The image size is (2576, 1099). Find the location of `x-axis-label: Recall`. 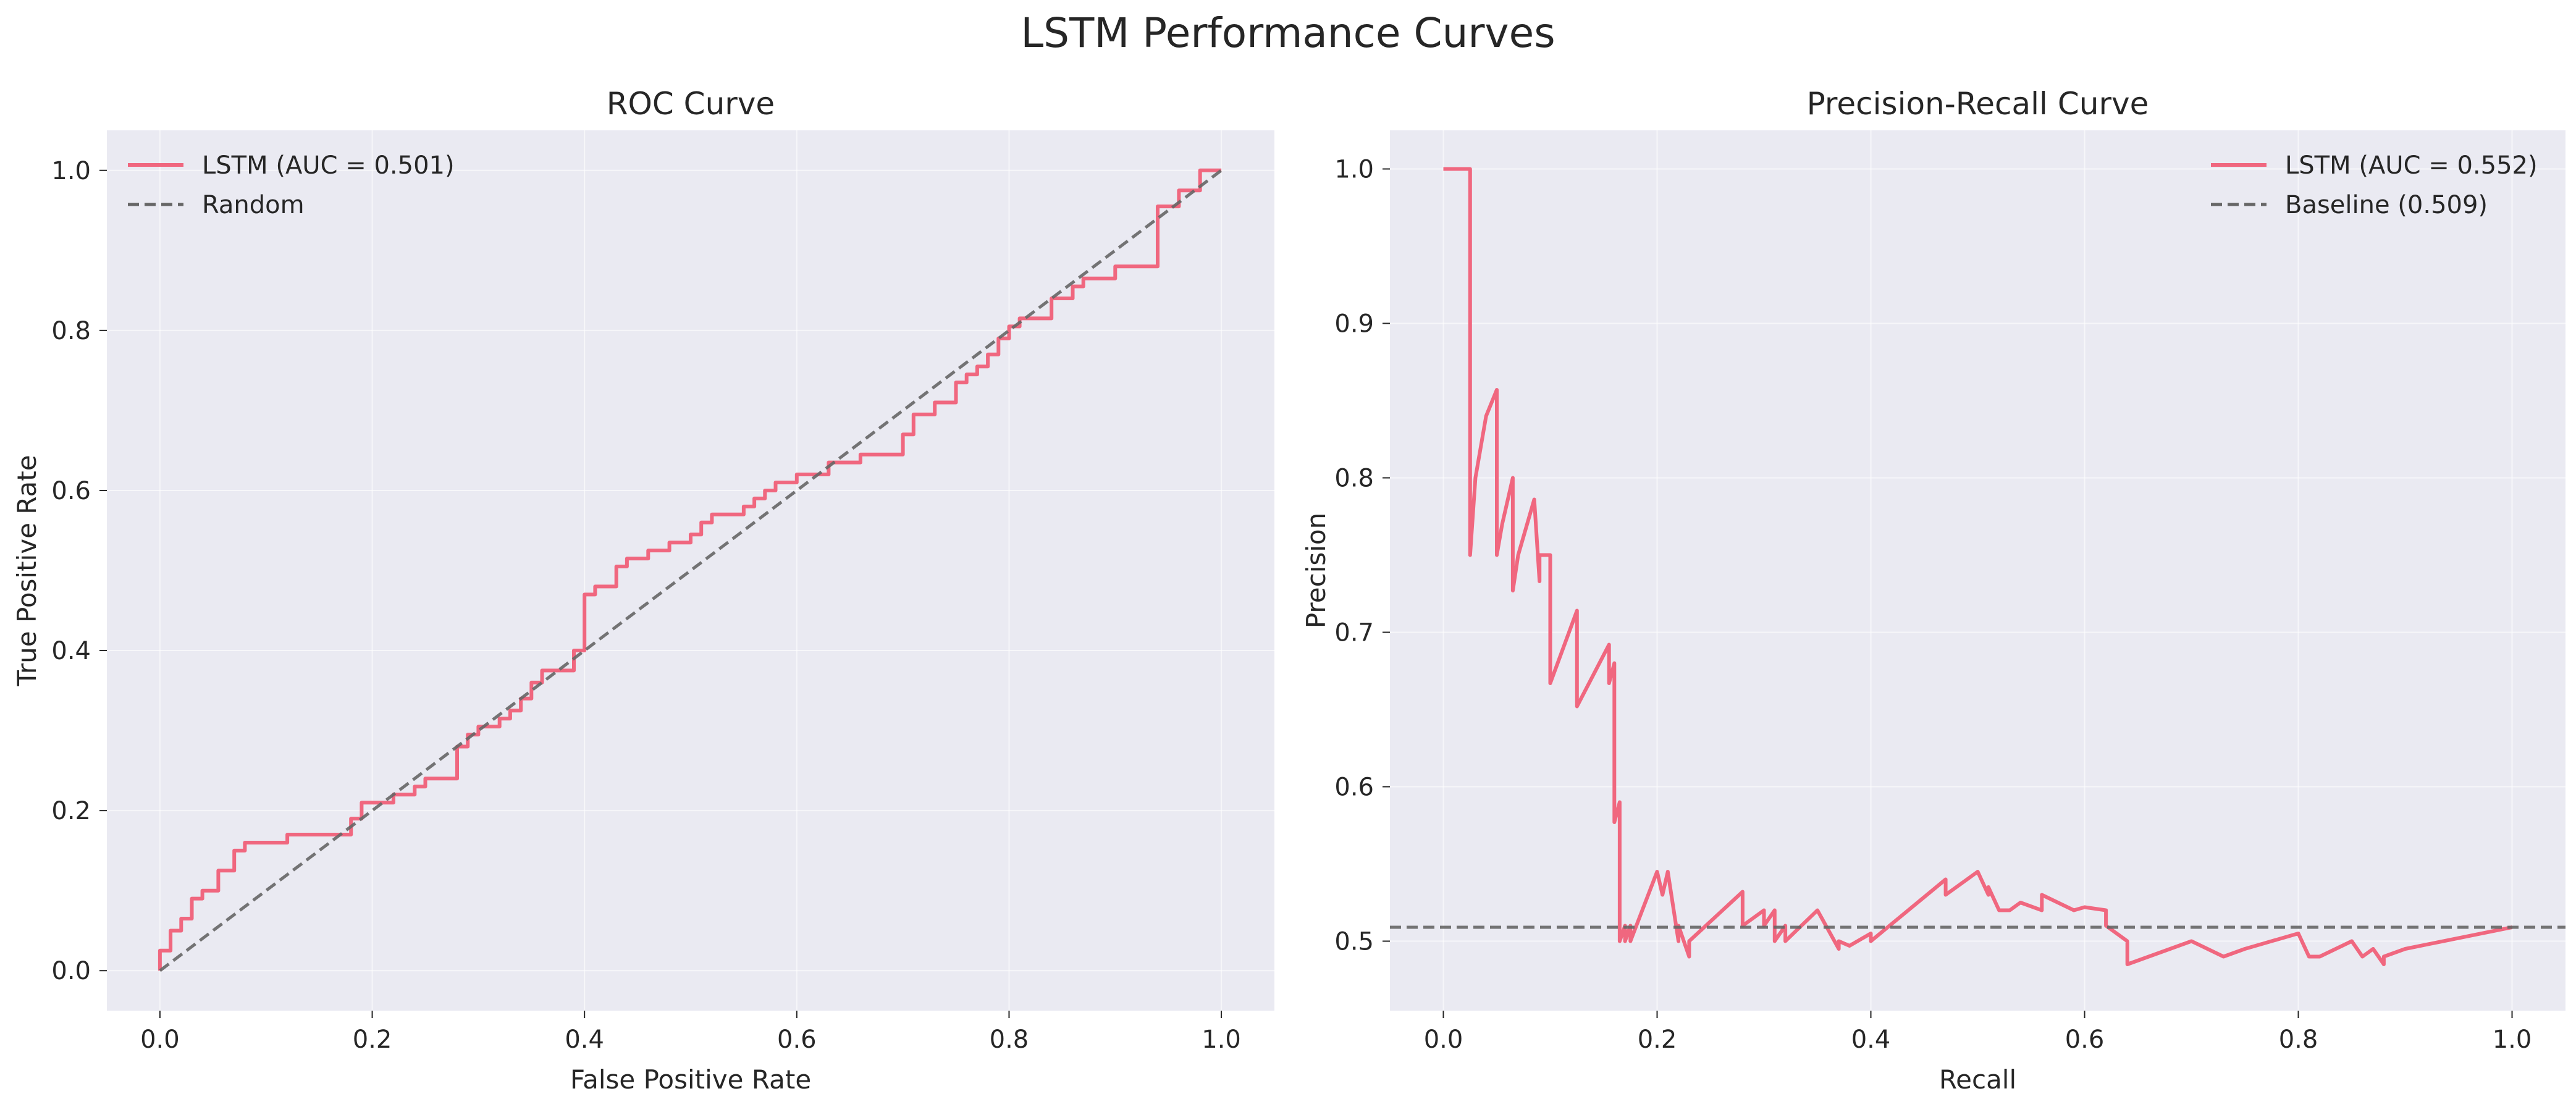

x-axis-label: Recall is located at coordinates (1977, 1079).